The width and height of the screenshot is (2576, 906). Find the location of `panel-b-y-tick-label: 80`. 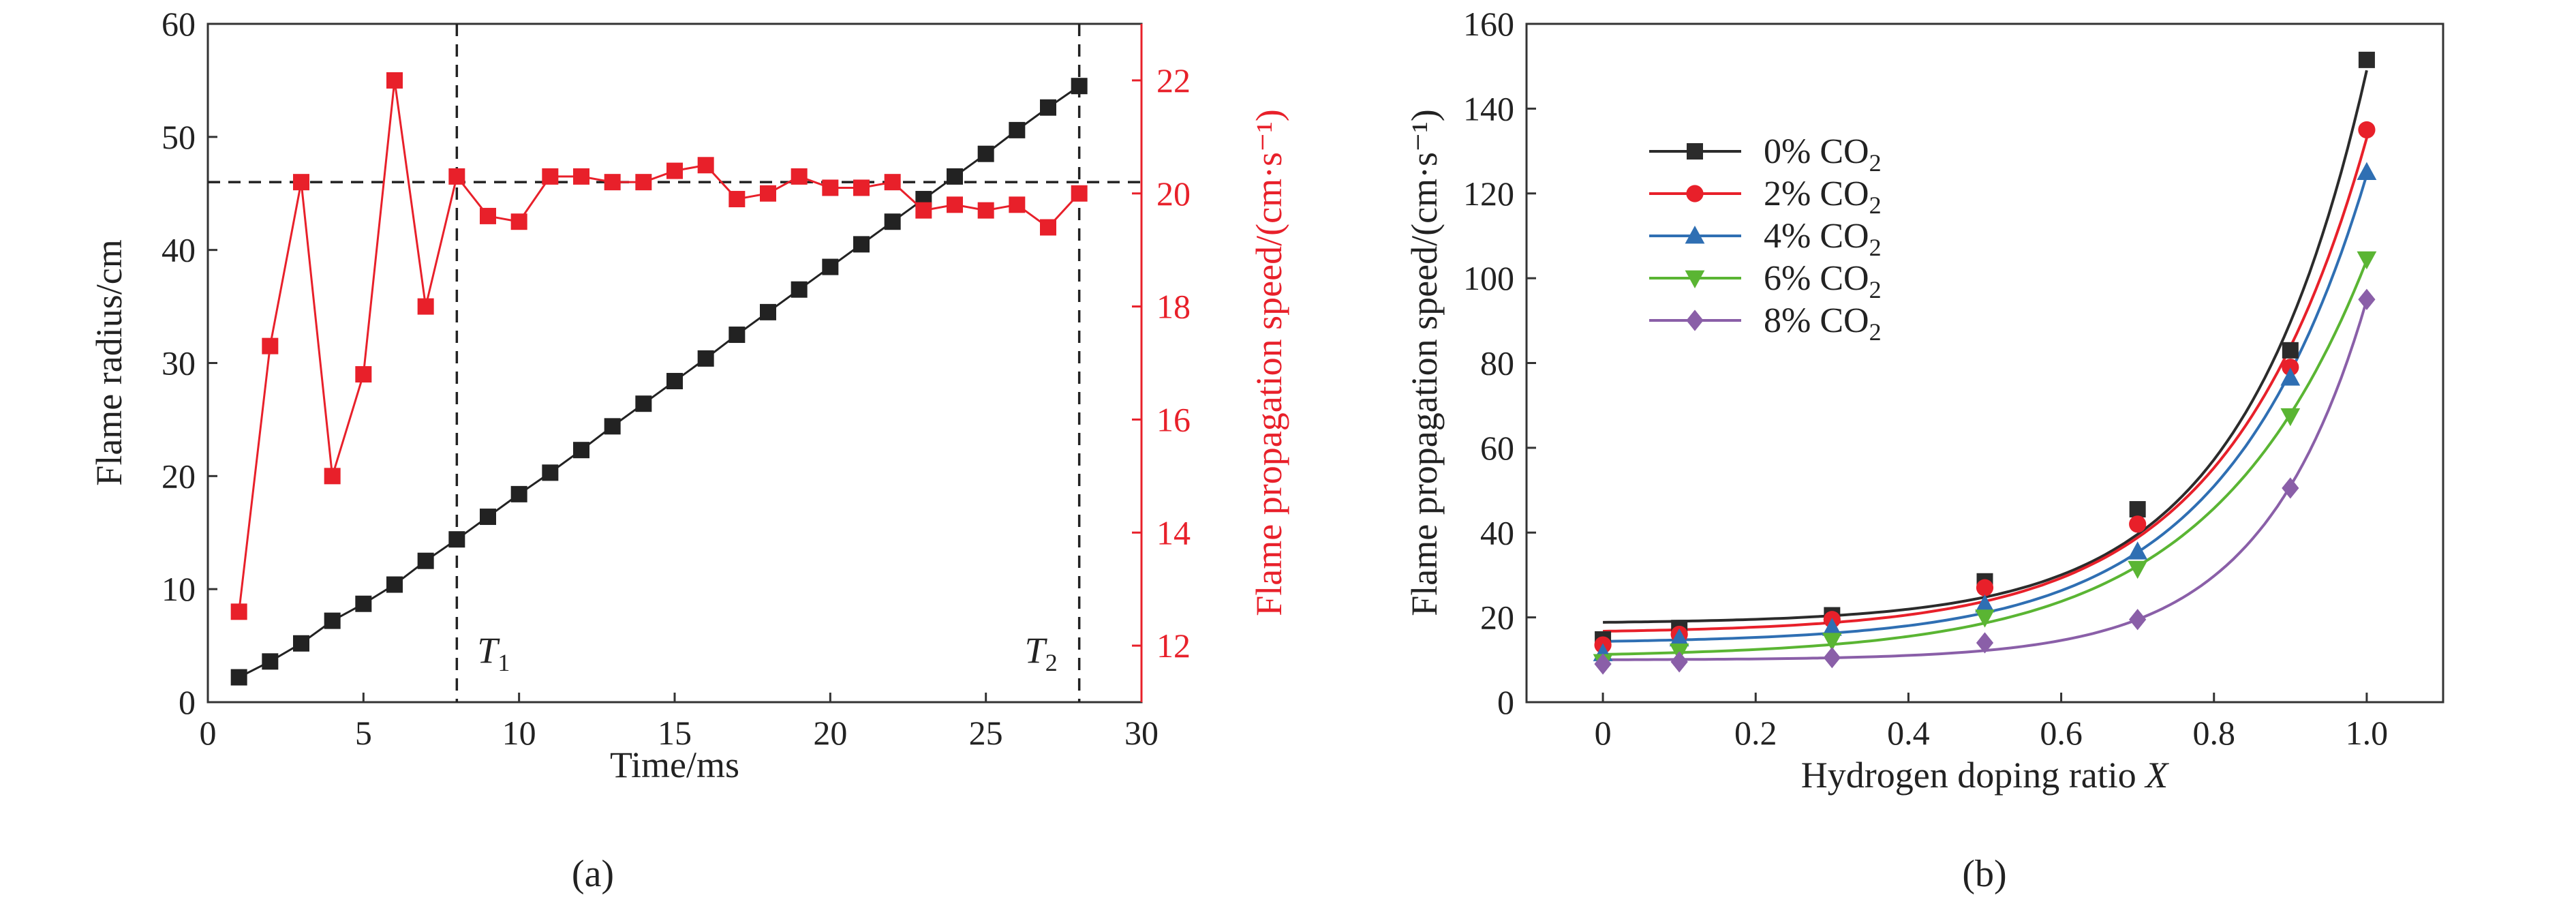

panel-b-y-tick-label: 80 is located at coordinates (1497, 363).